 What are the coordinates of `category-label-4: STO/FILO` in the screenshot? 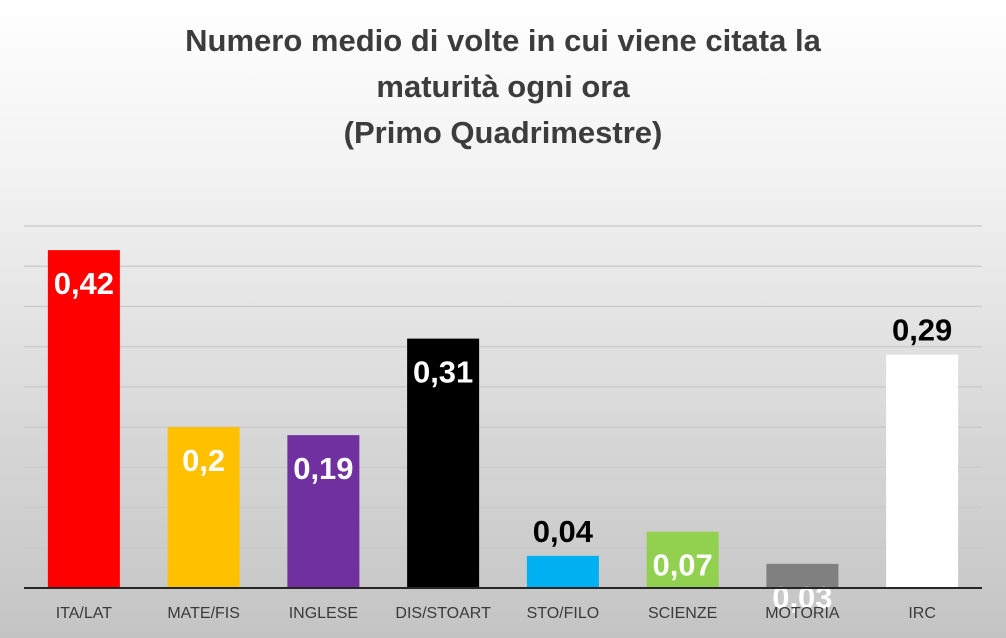 It's located at (563, 613).